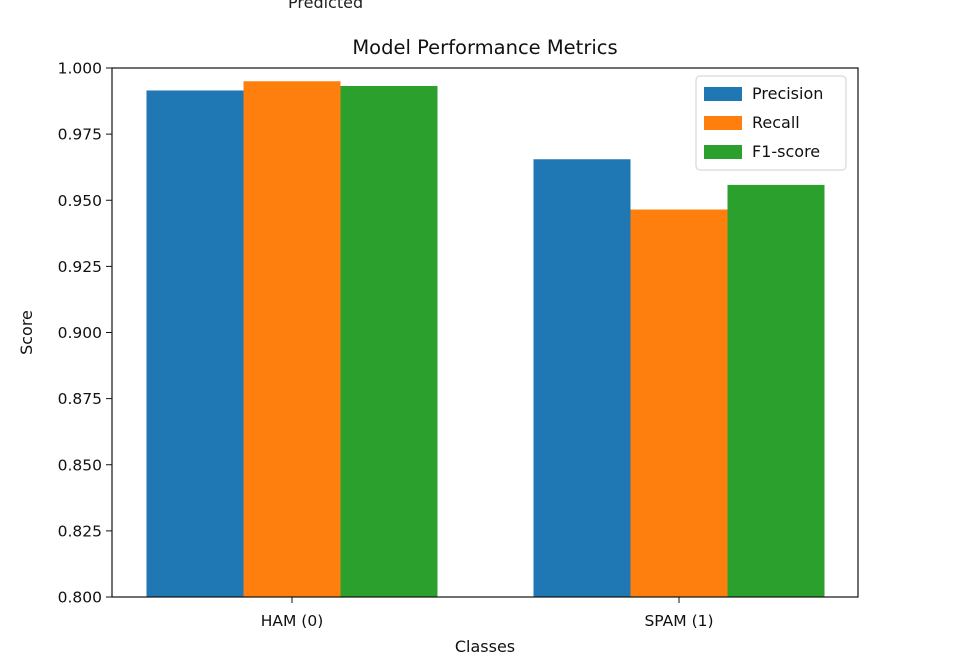 The height and width of the screenshot is (664, 957). I want to click on y-tick-label: 0.825, so click(80, 531).